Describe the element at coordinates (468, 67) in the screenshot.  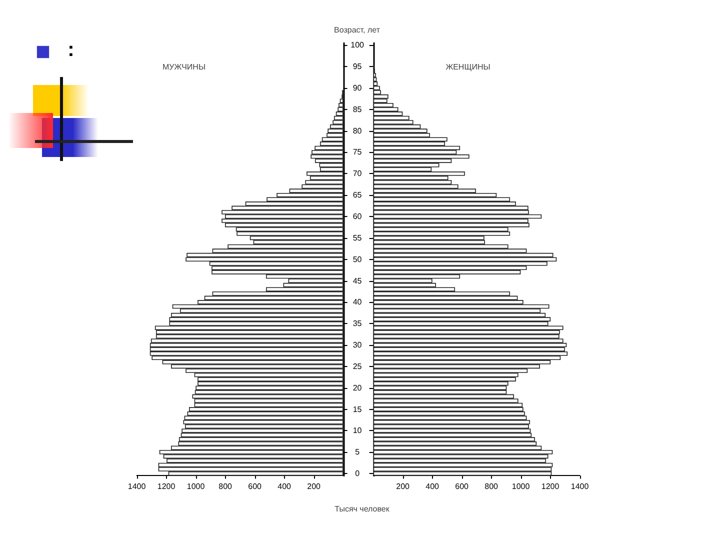
I see `text: ЖЕНЩИНЫ` at that location.